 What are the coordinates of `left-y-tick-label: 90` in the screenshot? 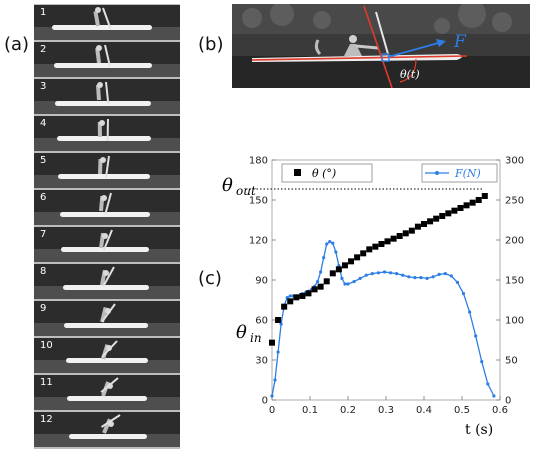 It's located at (261, 281).